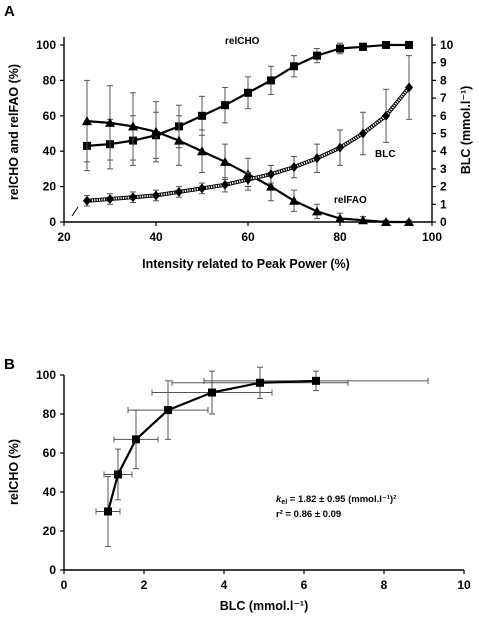 The height and width of the screenshot is (621, 479). Describe the element at coordinates (50, 116) in the screenshot. I see `panel-a-left-y-tick-label: 60` at that location.